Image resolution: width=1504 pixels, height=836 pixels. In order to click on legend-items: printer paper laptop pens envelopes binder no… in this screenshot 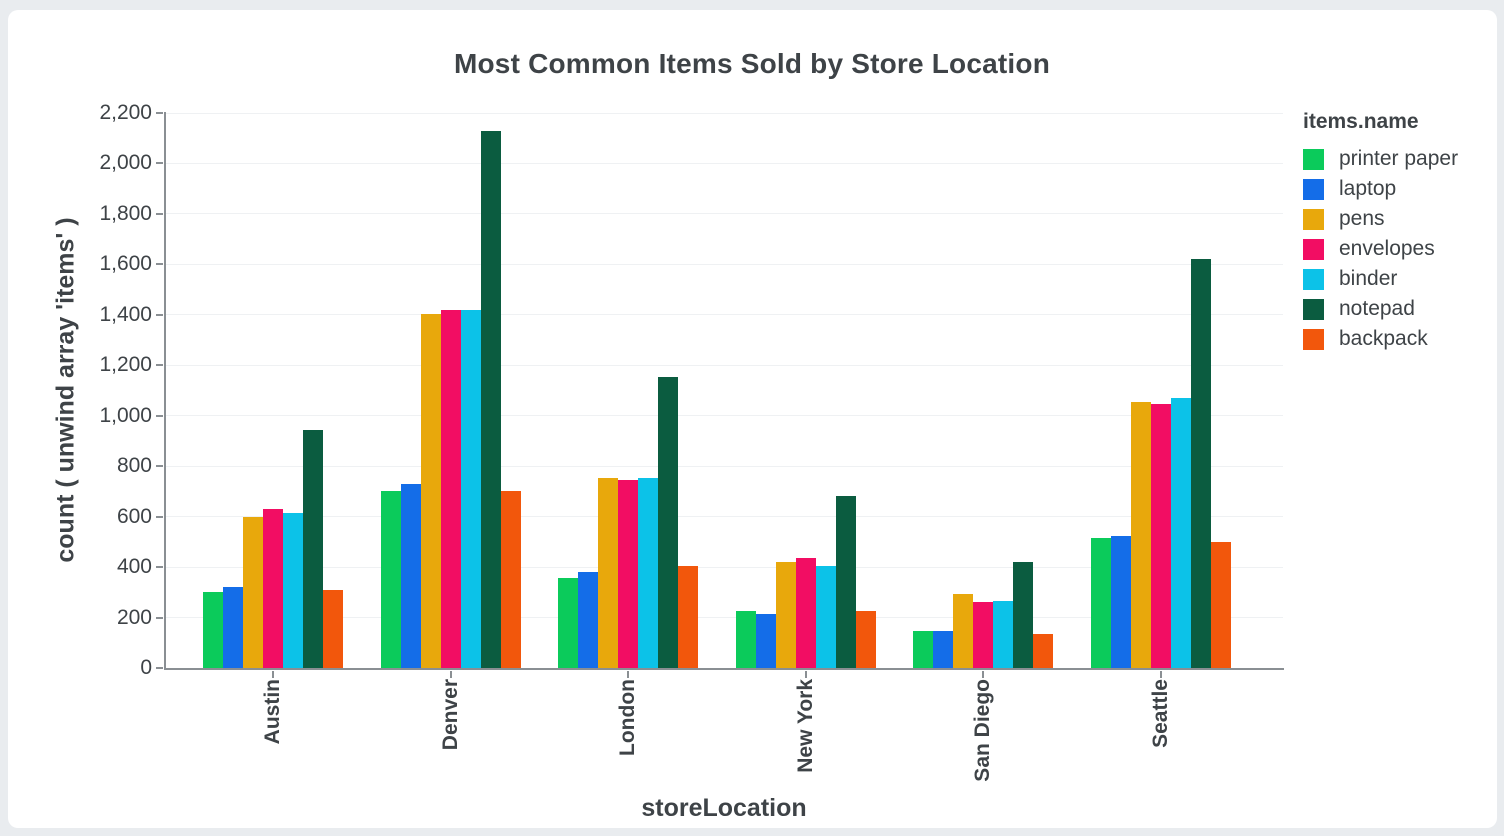, I will do `click(1380, 249)`.